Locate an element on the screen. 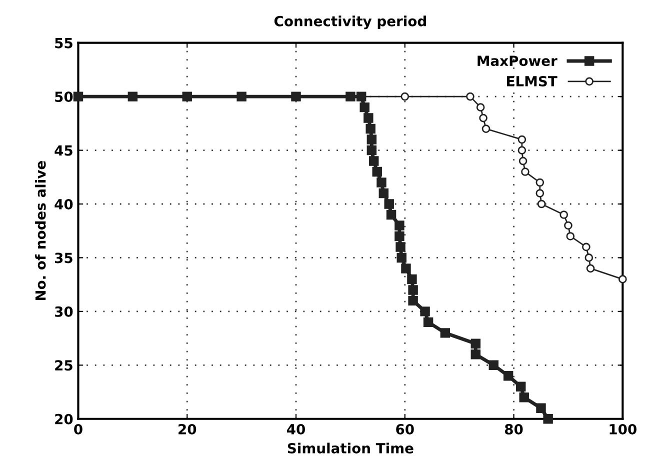 The width and height of the screenshot is (652, 476). y-tick-label: 50 is located at coordinates (64, 97).